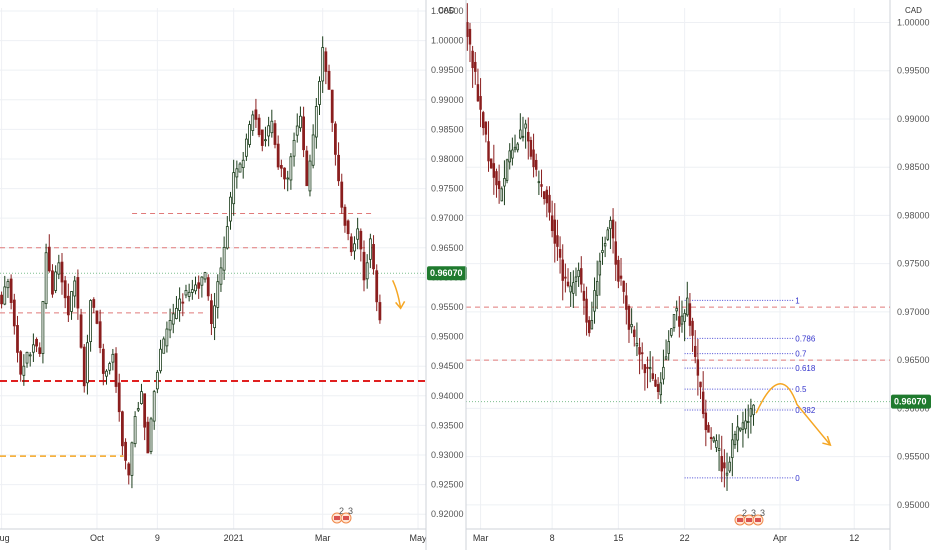 The width and height of the screenshot is (932, 555). Describe the element at coordinates (396, 294) in the screenshot. I see `forecast-arrow` at that location.